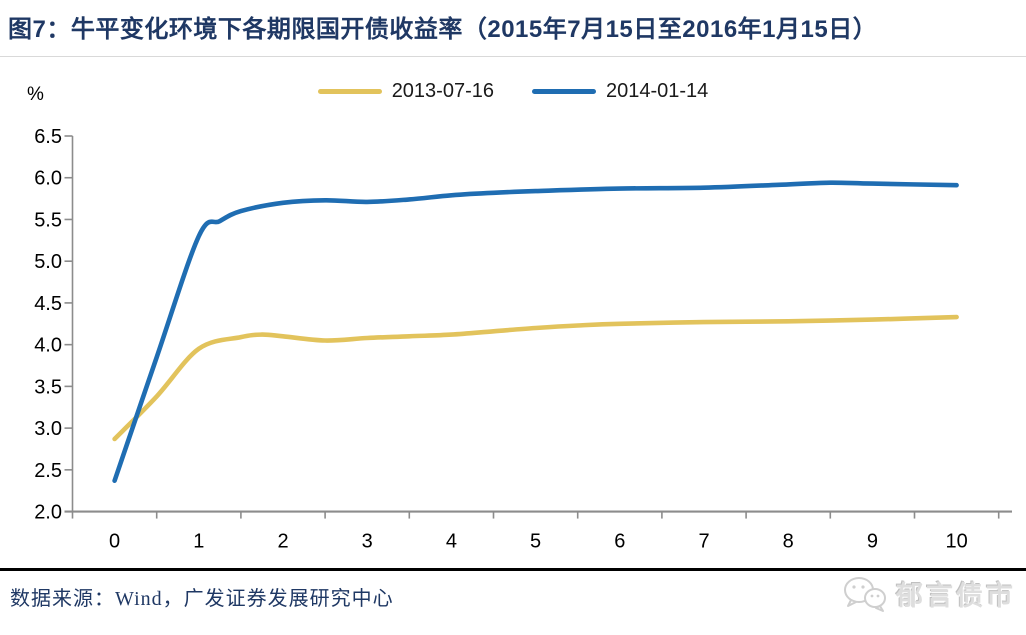 The height and width of the screenshot is (635, 1026). What do you see at coordinates (513, 569) in the screenshot?
I see `footer-divider` at bounding box center [513, 569].